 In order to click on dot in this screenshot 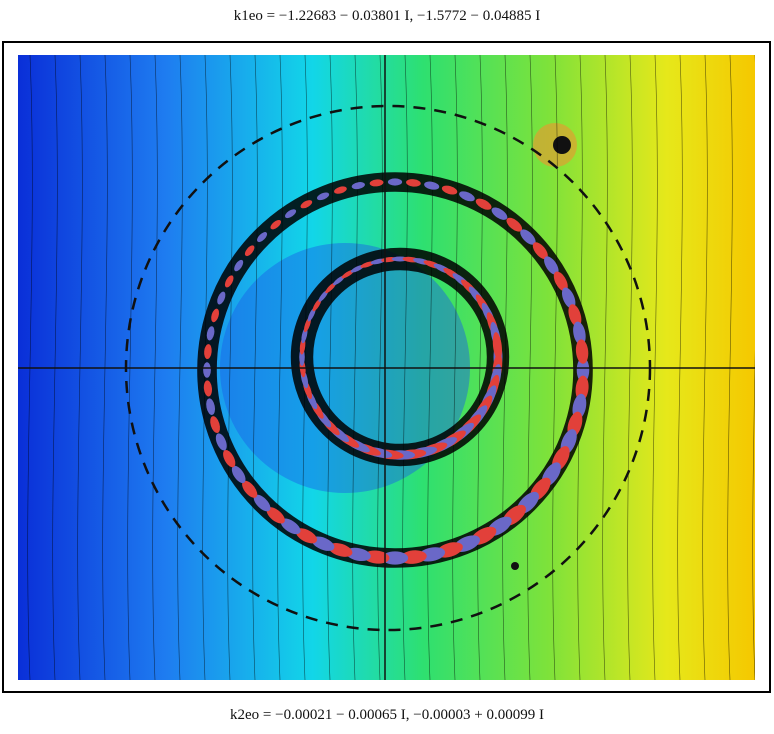, I will do `click(515, 566)`.